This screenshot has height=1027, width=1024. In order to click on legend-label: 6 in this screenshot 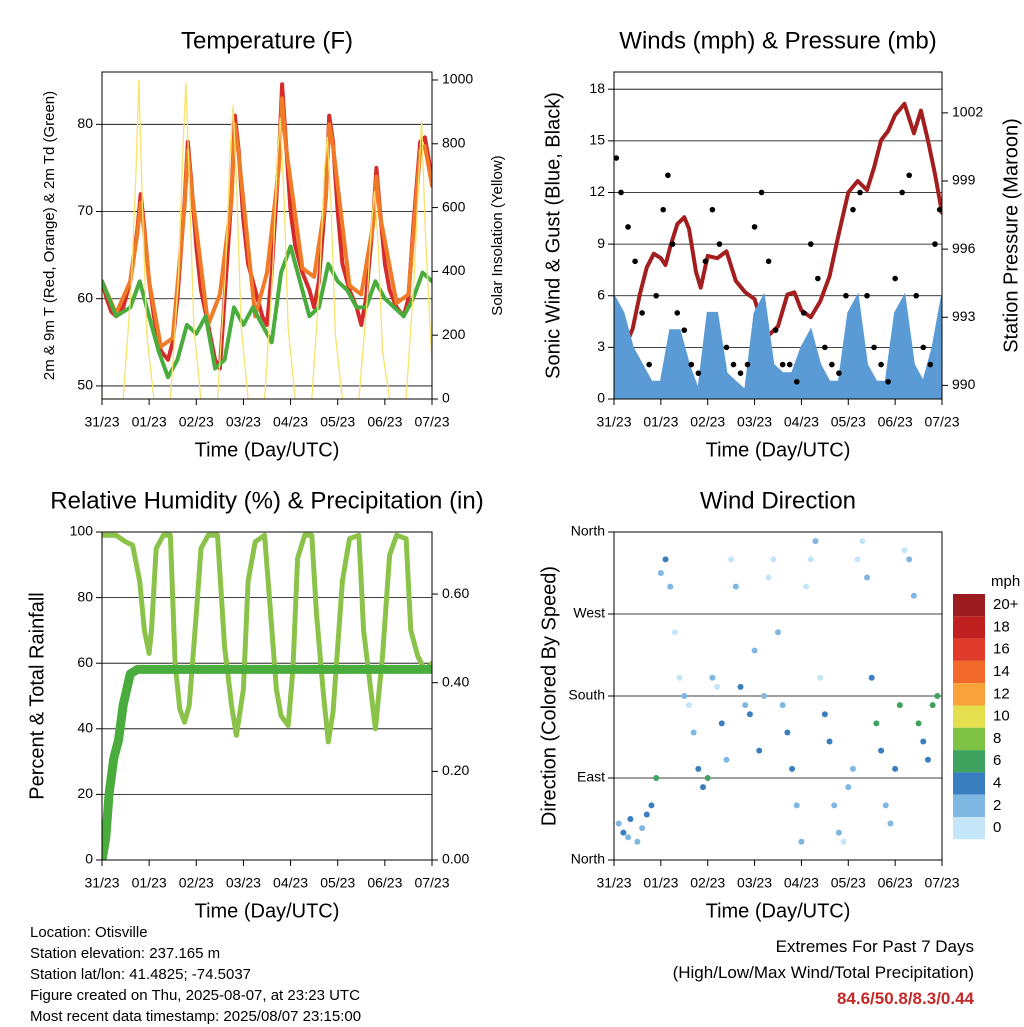, I will do `click(997, 760)`.